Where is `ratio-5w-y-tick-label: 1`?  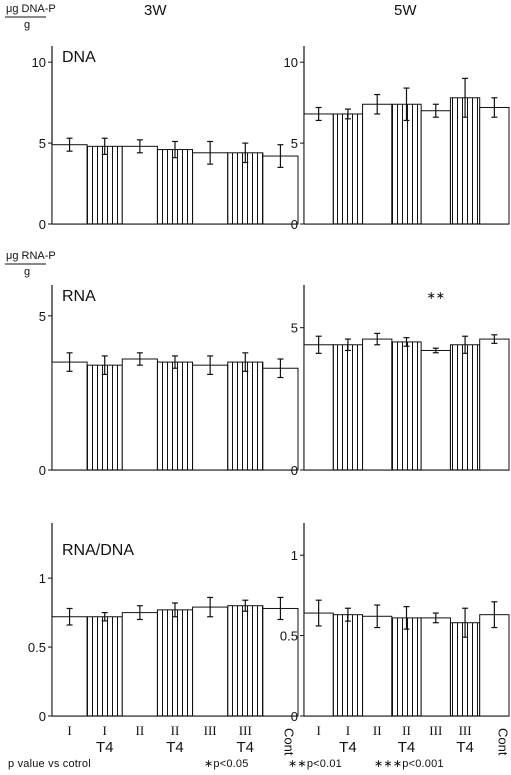 ratio-5w-y-tick-label: 1 is located at coordinates (294, 555).